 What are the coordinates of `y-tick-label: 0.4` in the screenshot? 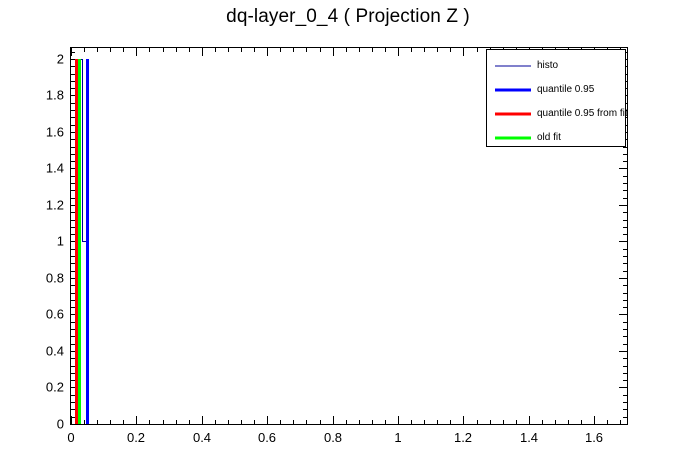 It's located at (54, 351).